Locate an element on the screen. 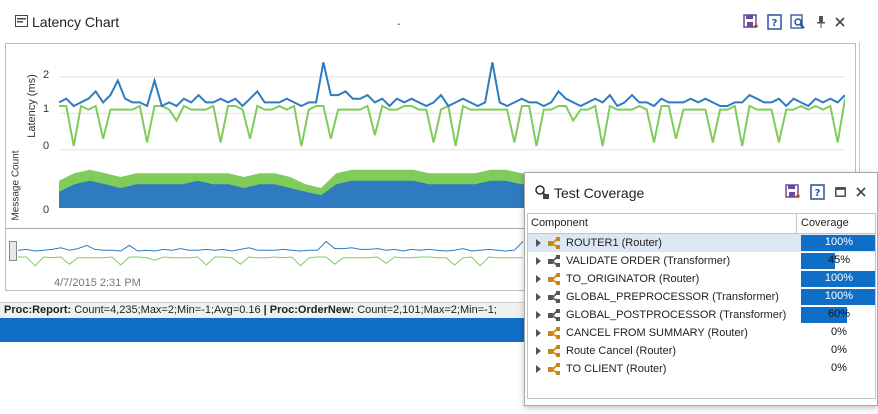  component-label: GLOBAL_PREPROCESSOR (Transformer) is located at coordinates (672, 297).